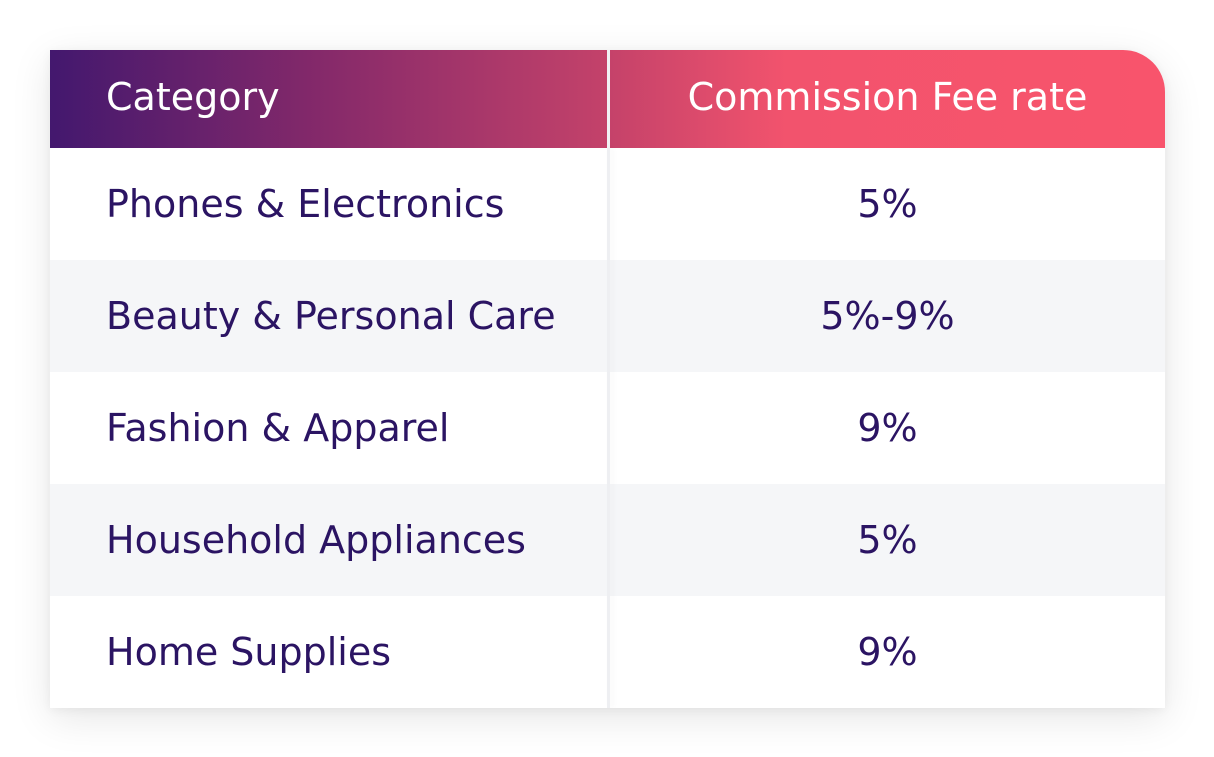 The height and width of the screenshot is (757, 1214). Describe the element at coordinates (887, 97) in the screenshot. I see `header-commission-rate: Commission Fee rate` at that location.